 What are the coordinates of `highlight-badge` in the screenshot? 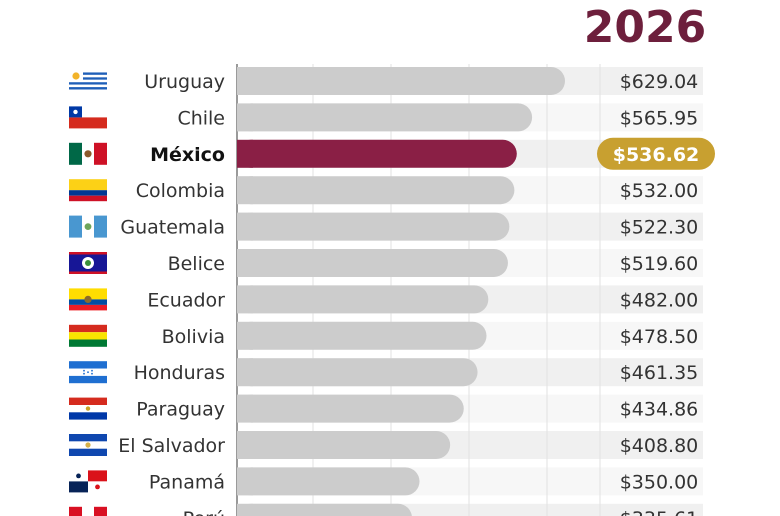 It's located at (656, 153).